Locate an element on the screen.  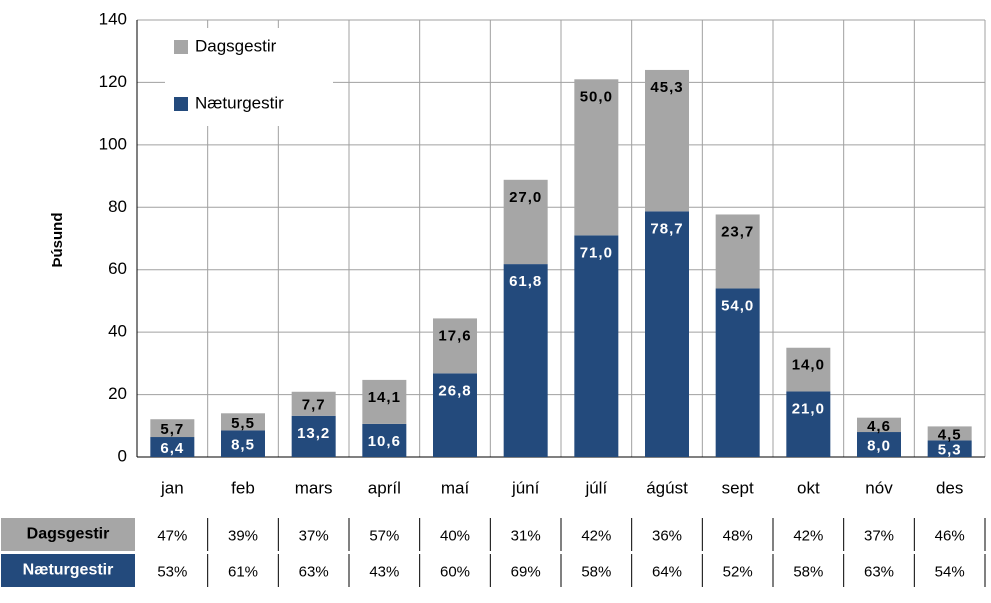
table-cell: 61% is located at coordinates (243, 571).